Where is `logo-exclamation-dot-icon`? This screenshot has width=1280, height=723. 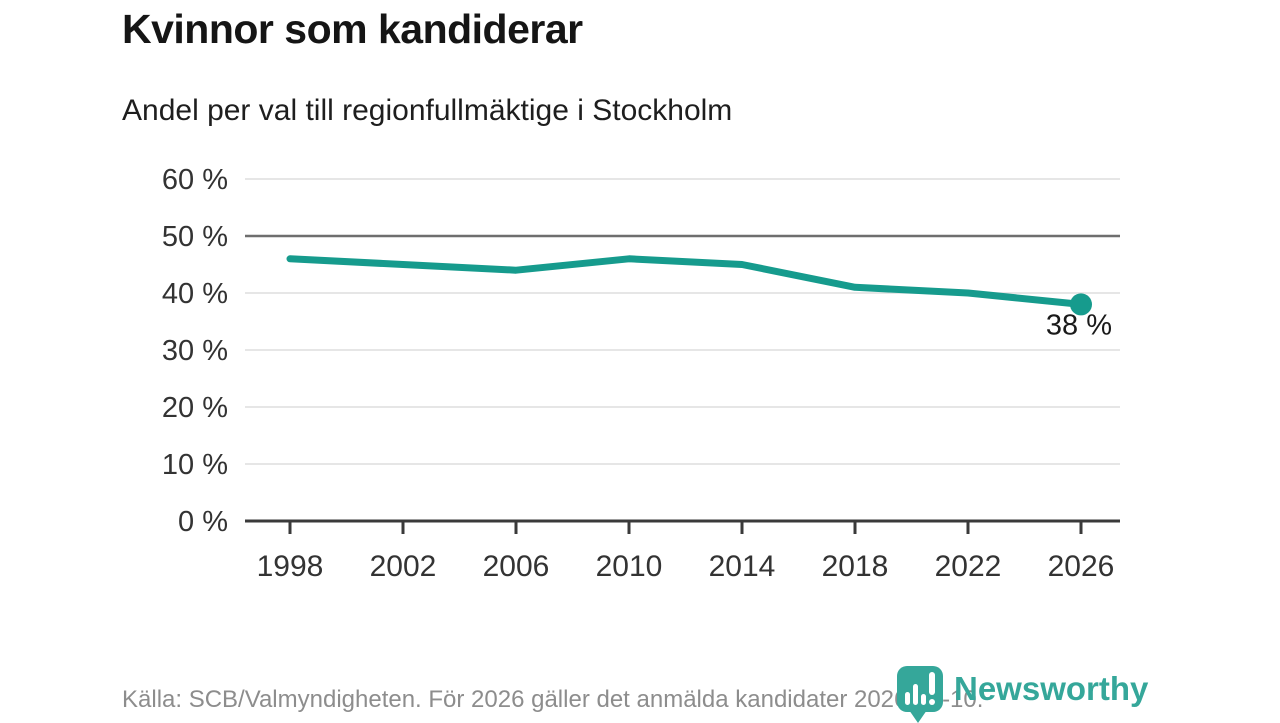 logo-exclamation-dot-icon is located at coordinates (932, 702).